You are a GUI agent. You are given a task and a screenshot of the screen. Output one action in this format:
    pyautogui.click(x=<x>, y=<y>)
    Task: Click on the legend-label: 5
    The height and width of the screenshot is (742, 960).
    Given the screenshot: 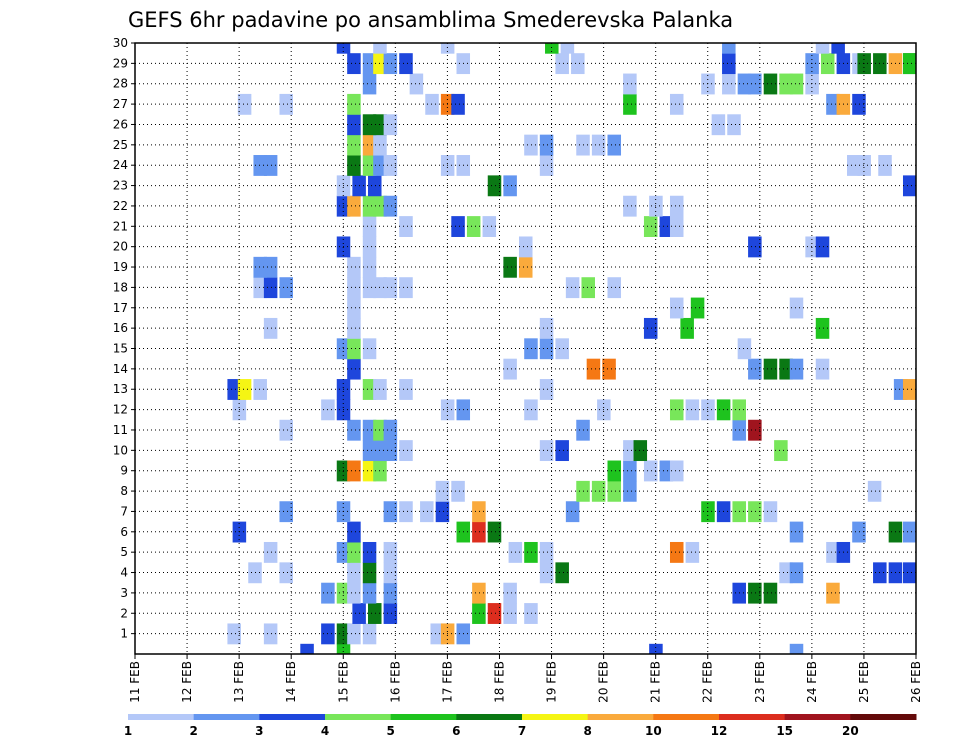 What is the action you would take?
    pyautogui.click(x=390, y=731)
    